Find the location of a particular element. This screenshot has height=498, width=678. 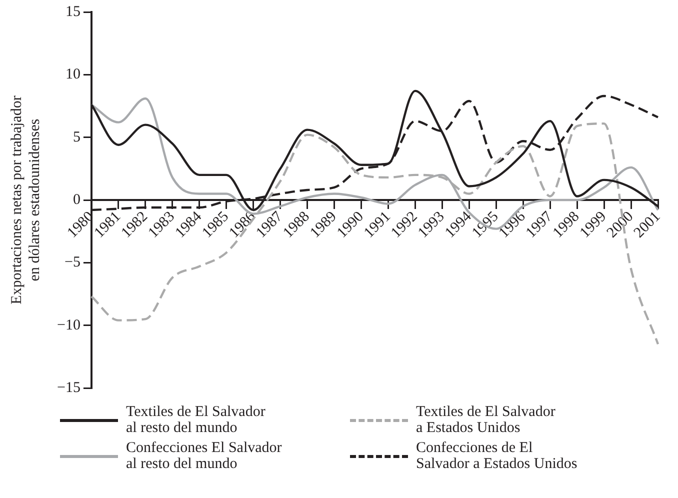

legend-label: Textiles de El Salvador al resto del mundo is located at coordinates (196, 420).